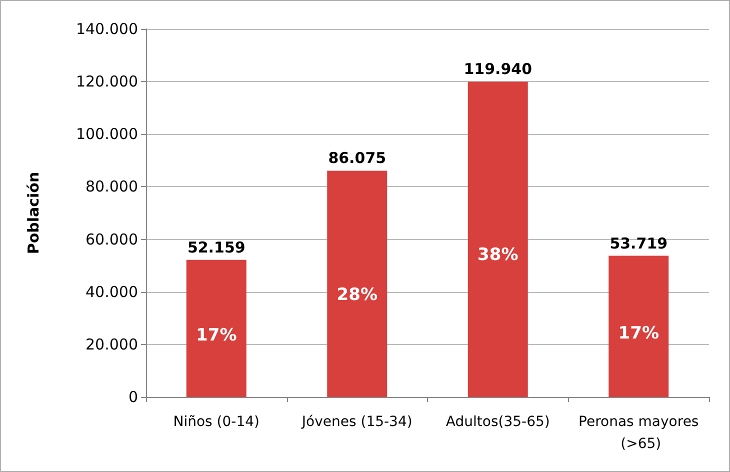 The width and height of the screenshot is (730, 472). Describe the element at coordinates (216, 247) in the screenshot. I see `data-label: 52.159` at that location.